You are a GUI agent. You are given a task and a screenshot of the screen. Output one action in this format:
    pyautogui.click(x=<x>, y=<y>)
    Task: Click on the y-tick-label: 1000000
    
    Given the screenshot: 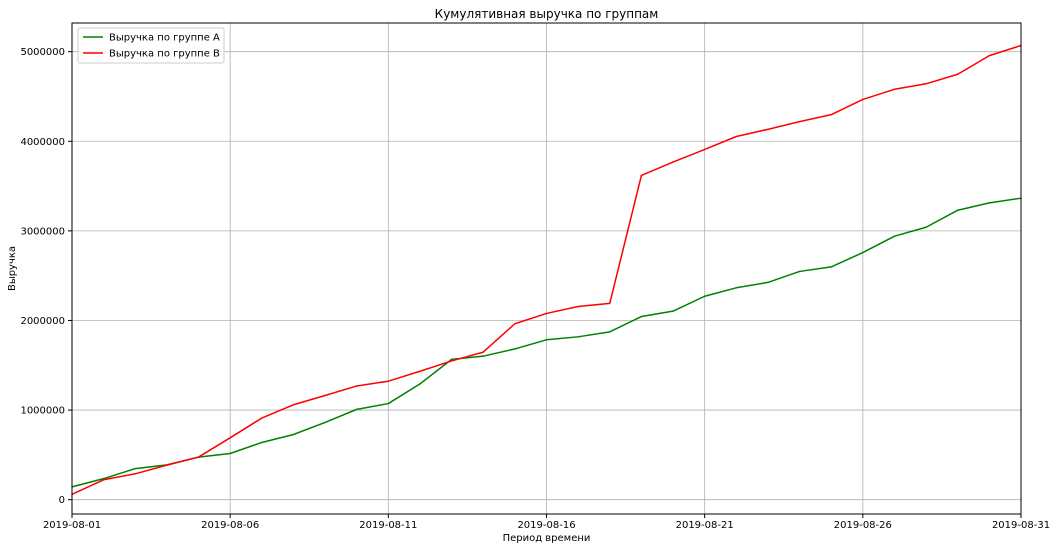 What is the action you would take?
    pyautogui.click(x=42, y=411)
    